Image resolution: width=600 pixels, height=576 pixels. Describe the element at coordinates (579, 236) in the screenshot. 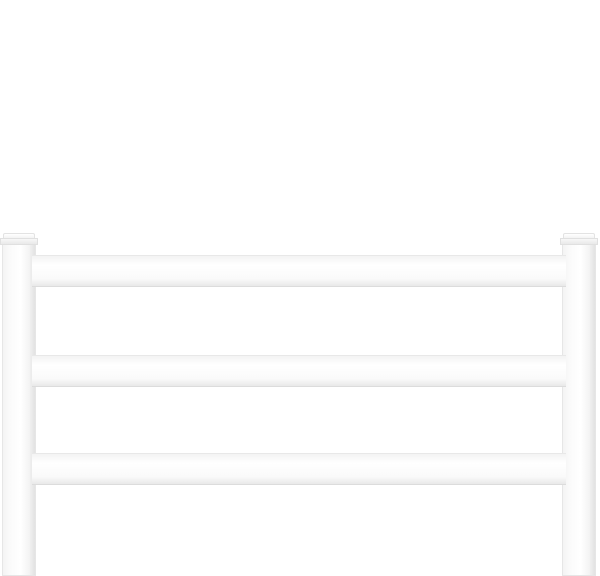

I see `right-cap-top` at that location.